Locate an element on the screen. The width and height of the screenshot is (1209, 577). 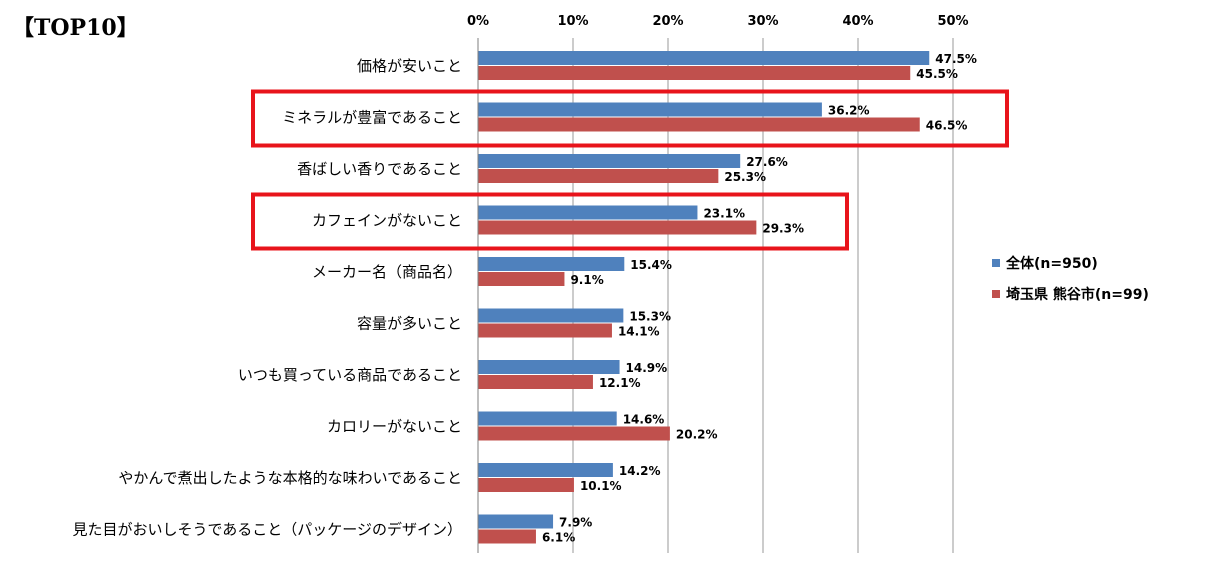
data-label: 9.1% is located at coordinates (586, 280).